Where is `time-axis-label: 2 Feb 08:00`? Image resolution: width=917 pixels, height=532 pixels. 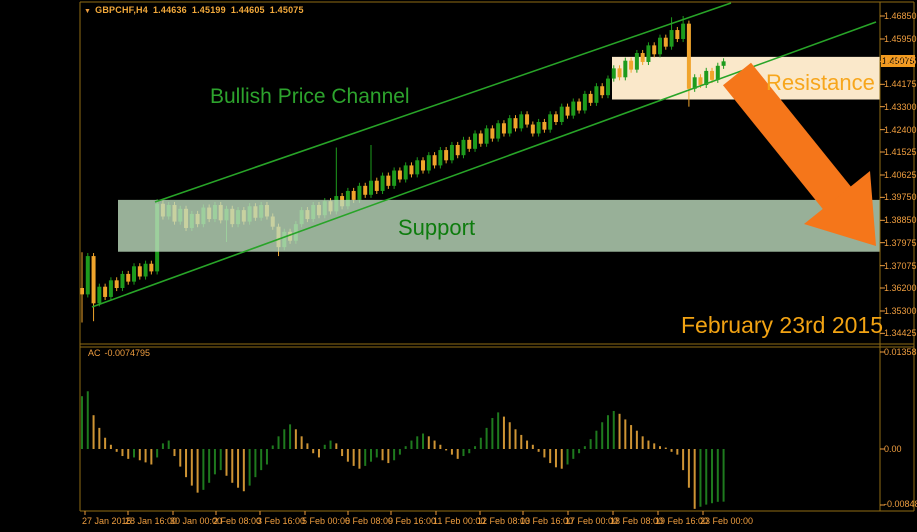 time-axis-label: 2 Feb 08:00 is located at coordinates (237, 521).